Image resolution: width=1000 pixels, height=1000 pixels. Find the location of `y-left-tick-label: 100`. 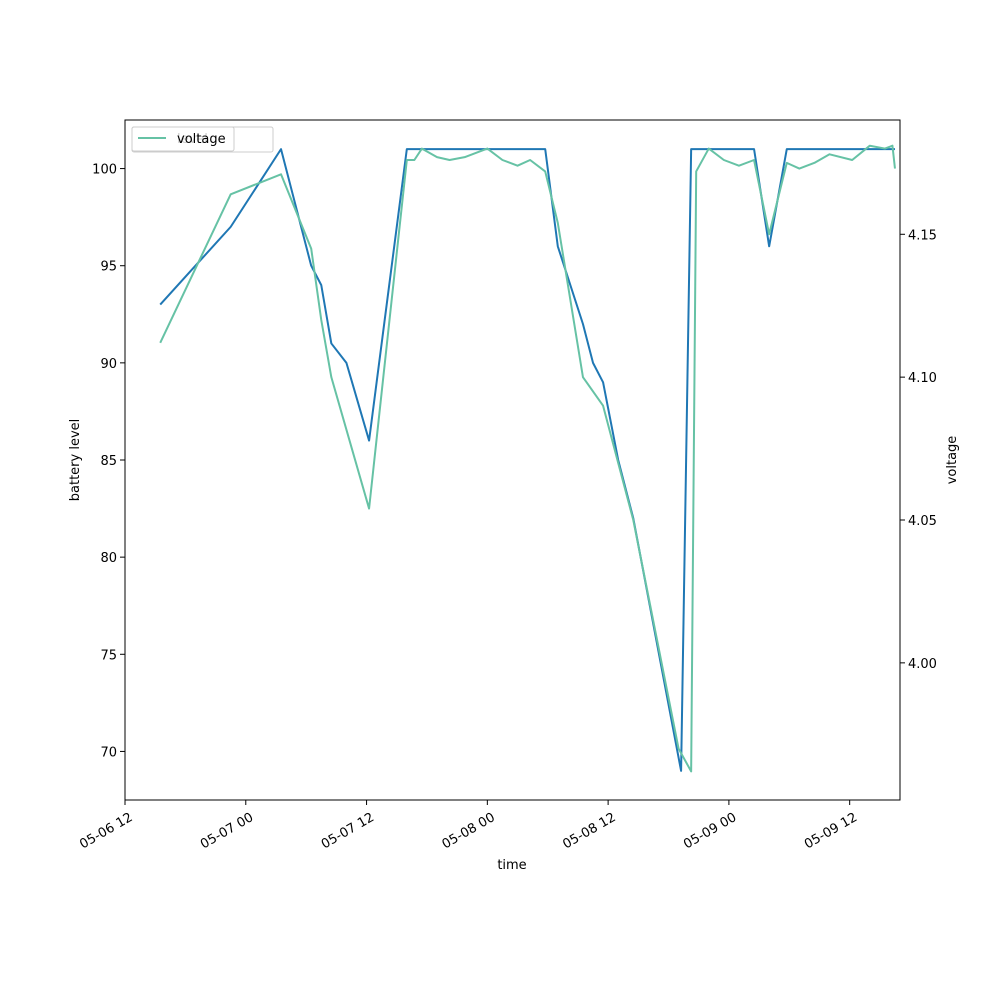

y-left-tick-label: 100 is located at coordinates (104, 170).